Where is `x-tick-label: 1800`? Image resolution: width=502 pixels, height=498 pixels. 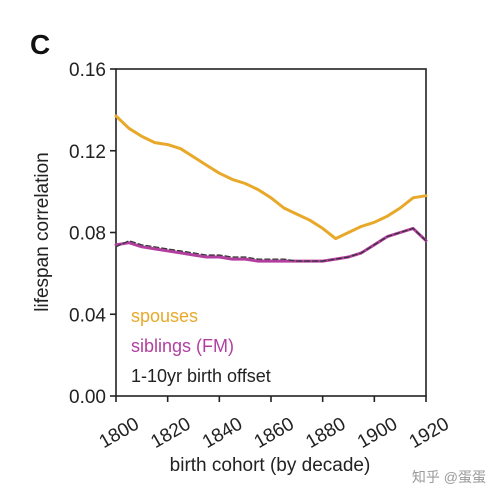
x-tick-label: 1800 is located at coordinates (119, 433).